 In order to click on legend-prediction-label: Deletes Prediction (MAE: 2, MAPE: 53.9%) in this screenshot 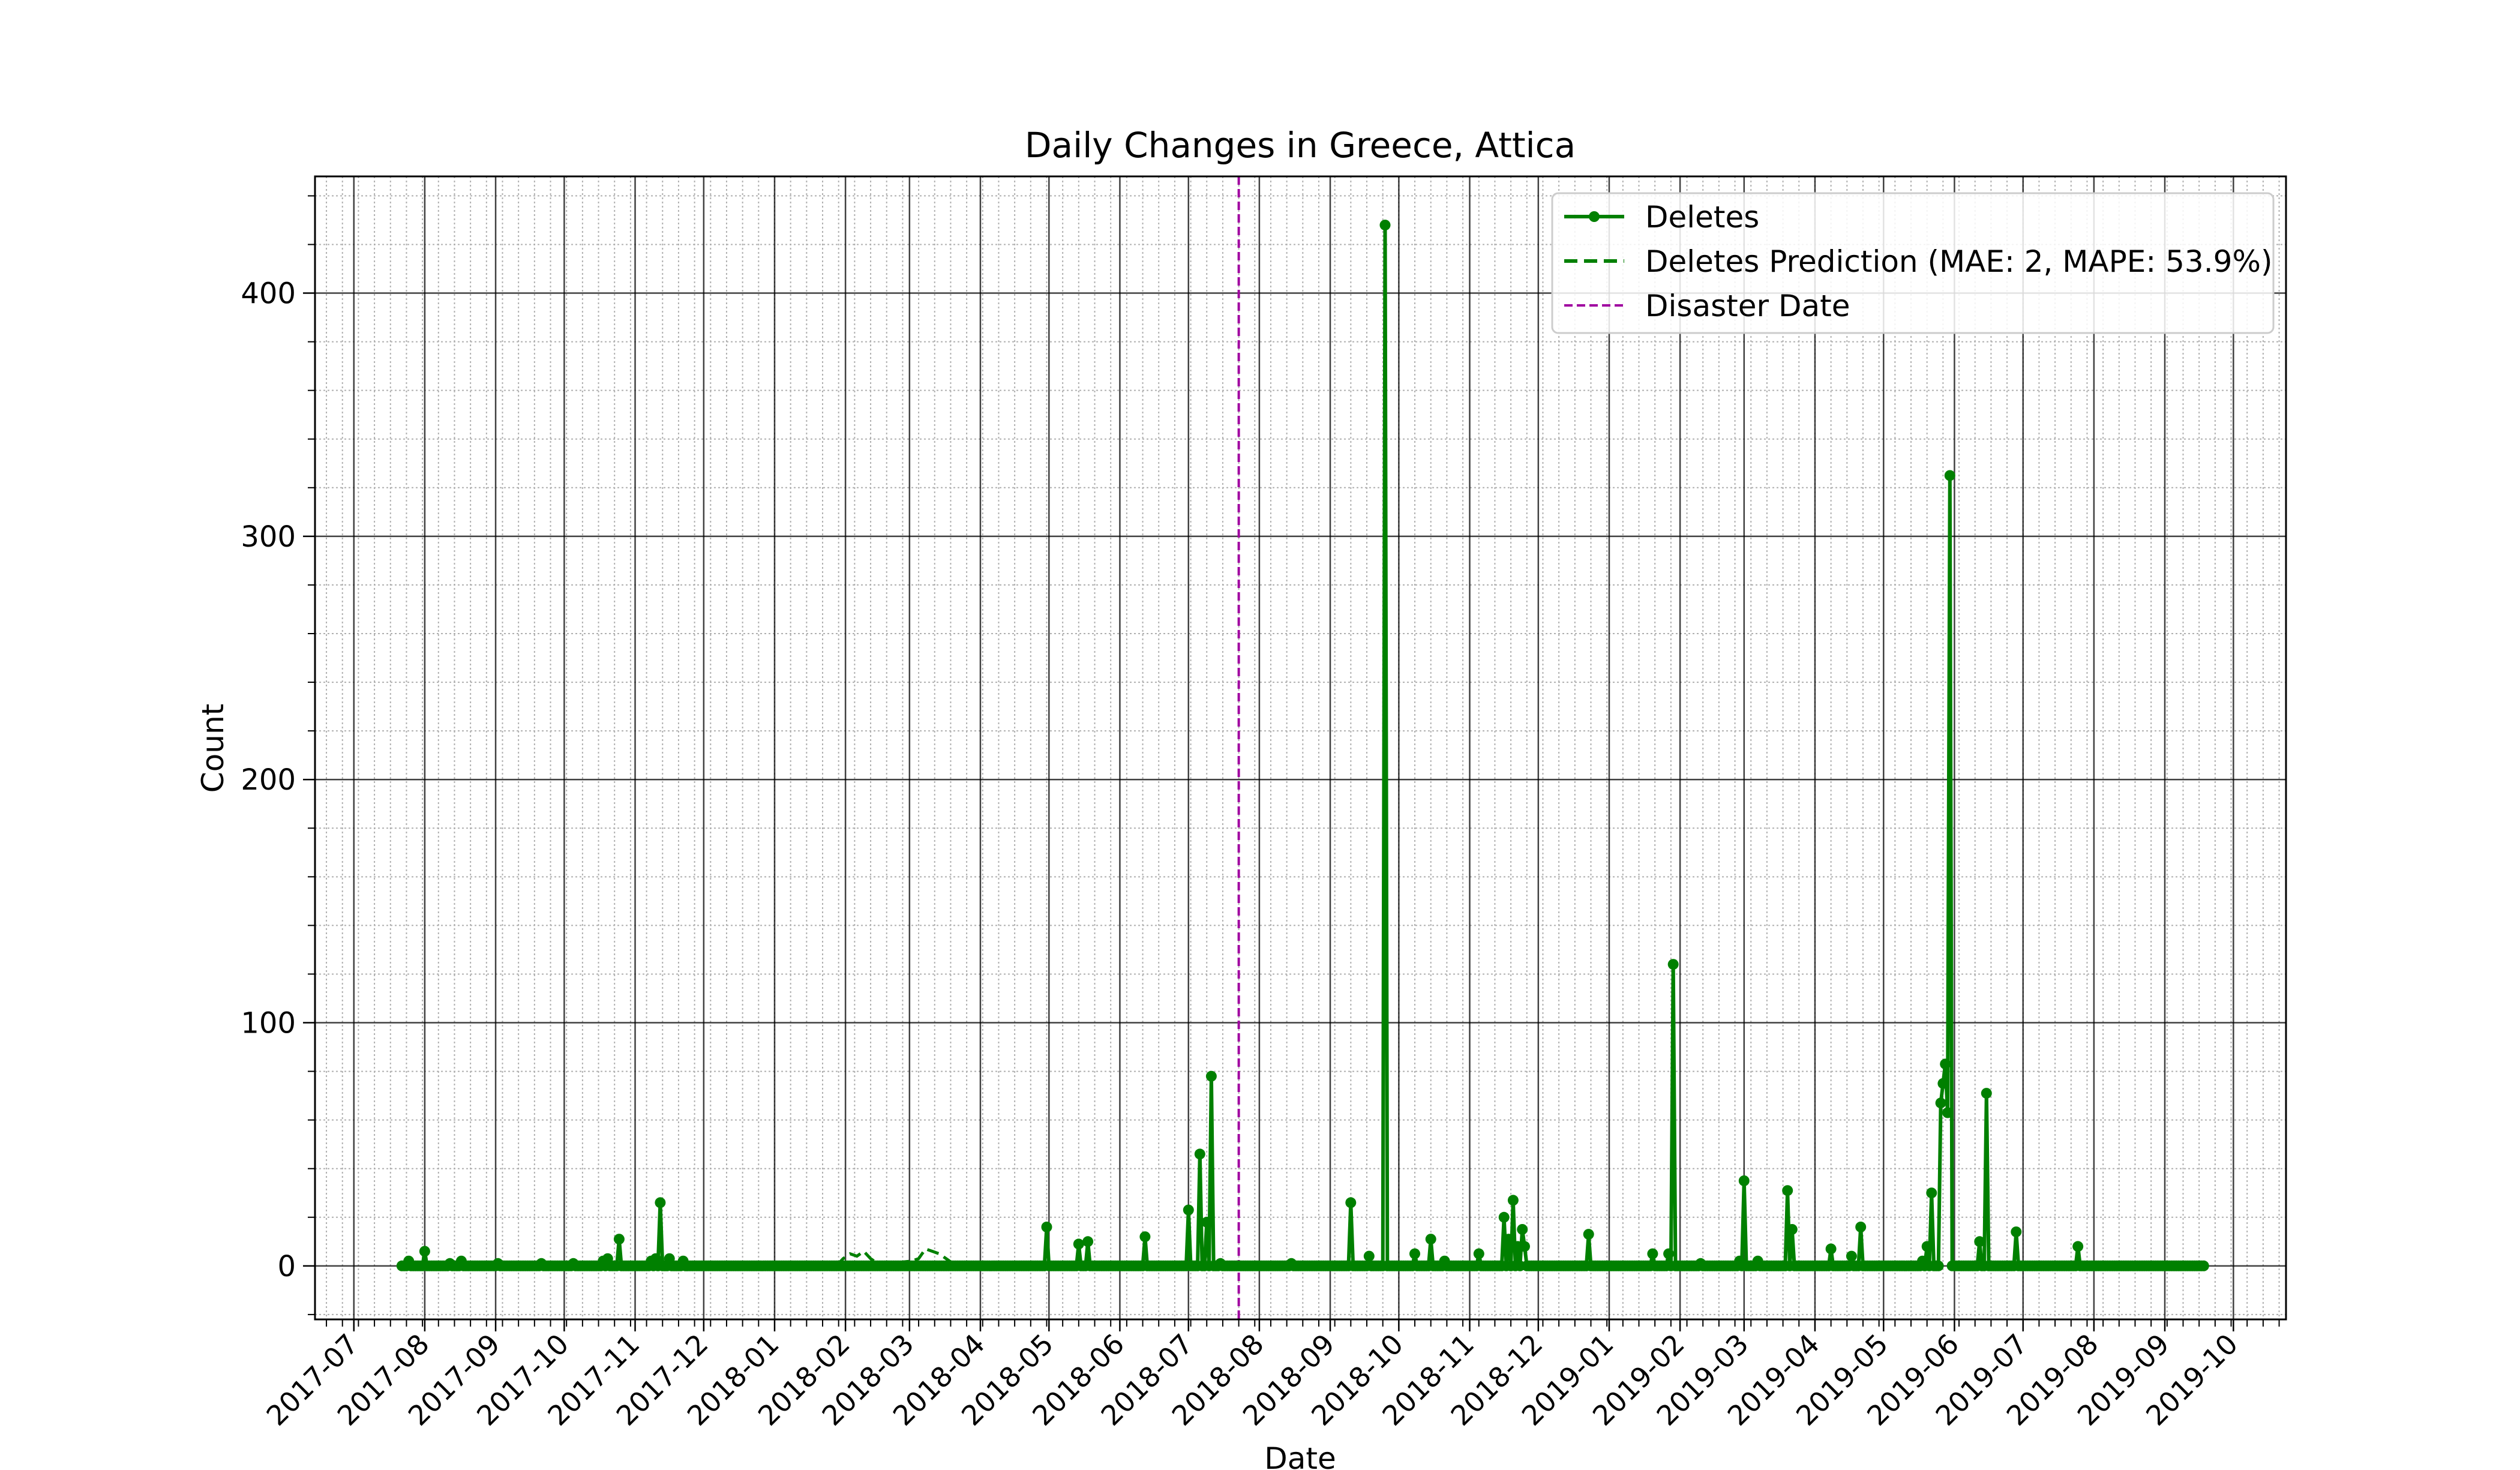, I will do `click(1958, 261)`.